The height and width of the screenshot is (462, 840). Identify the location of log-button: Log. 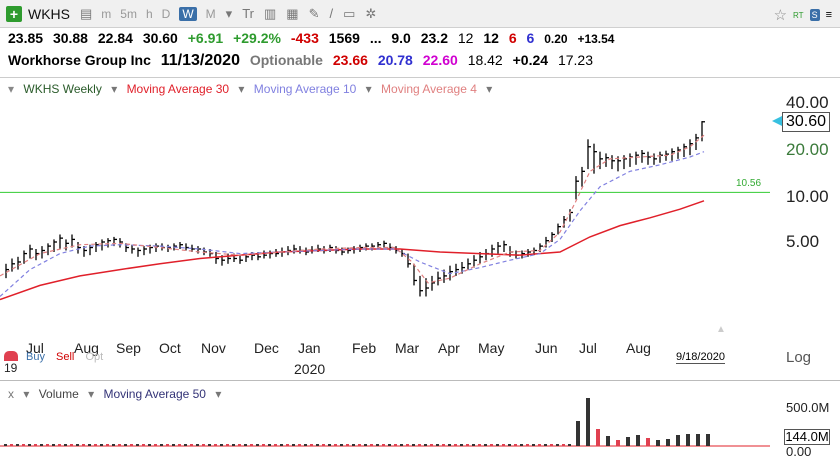
(799, 357).